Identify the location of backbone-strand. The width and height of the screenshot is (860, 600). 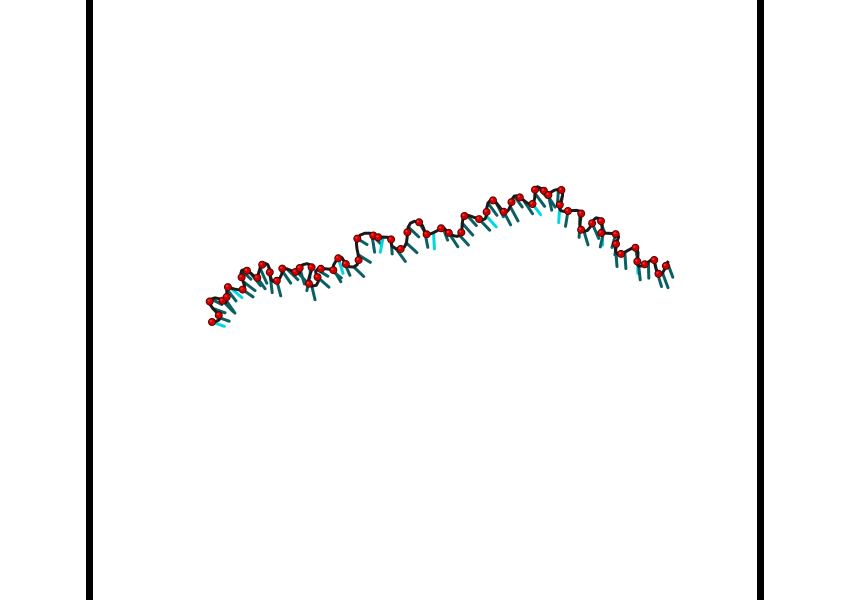
(439, 254).